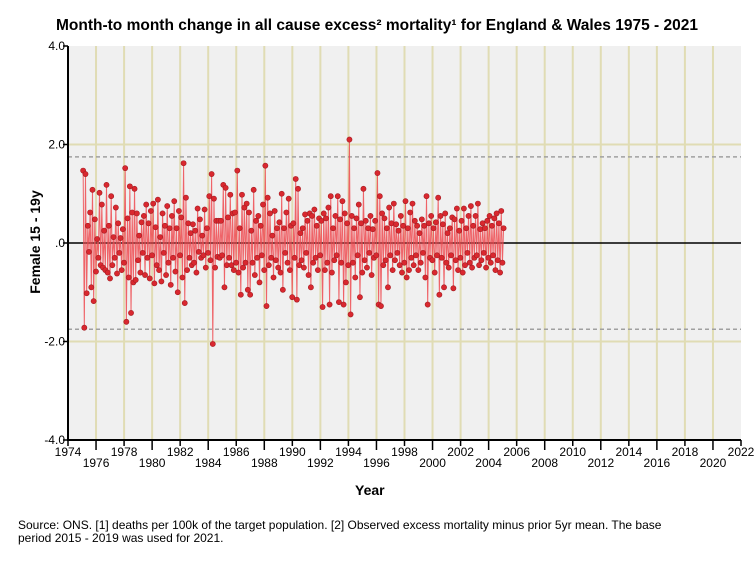 Image resolution: width=754 pixels, height=564 pixels. What do you see at coordinates (516, 452) in the screenshot?
I see `x-tick-label: 2006` at bounding box center [516, 452].